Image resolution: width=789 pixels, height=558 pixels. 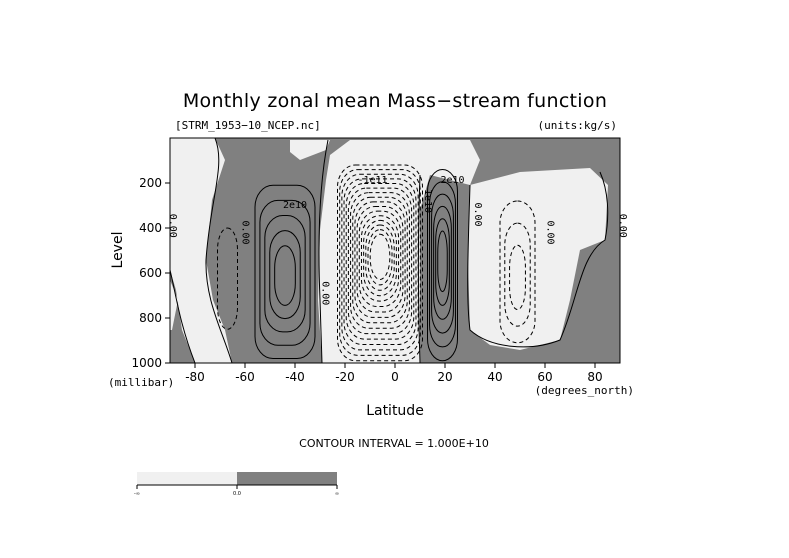 What do you see at coordinates (118, 250) in the screenshot?
I see `y-axis-label: Level` at bounding box center [118, 250].